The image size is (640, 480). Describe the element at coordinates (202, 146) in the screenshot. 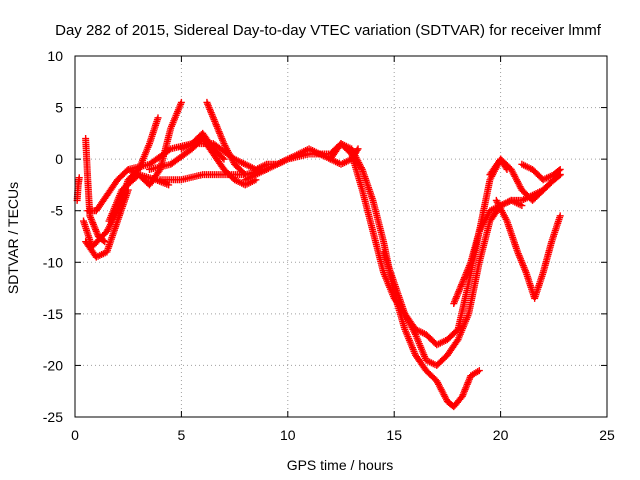

I see `series-track-k` at that location.